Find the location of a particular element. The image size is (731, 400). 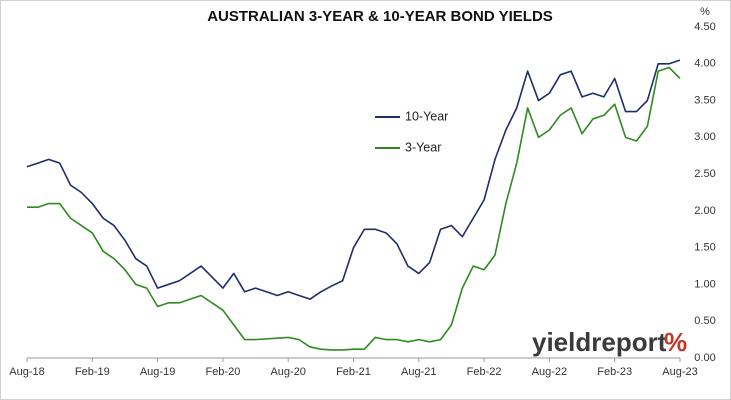

y-tick-label: 1.50 is located at coordinates (704, 248).